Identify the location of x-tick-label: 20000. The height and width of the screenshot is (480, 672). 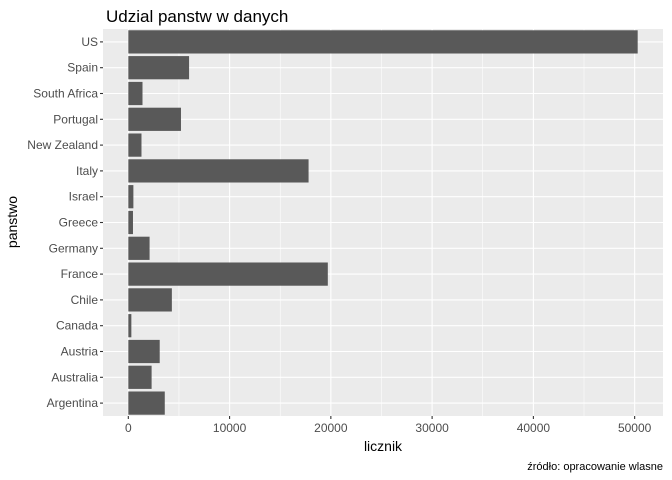
(331, 428).